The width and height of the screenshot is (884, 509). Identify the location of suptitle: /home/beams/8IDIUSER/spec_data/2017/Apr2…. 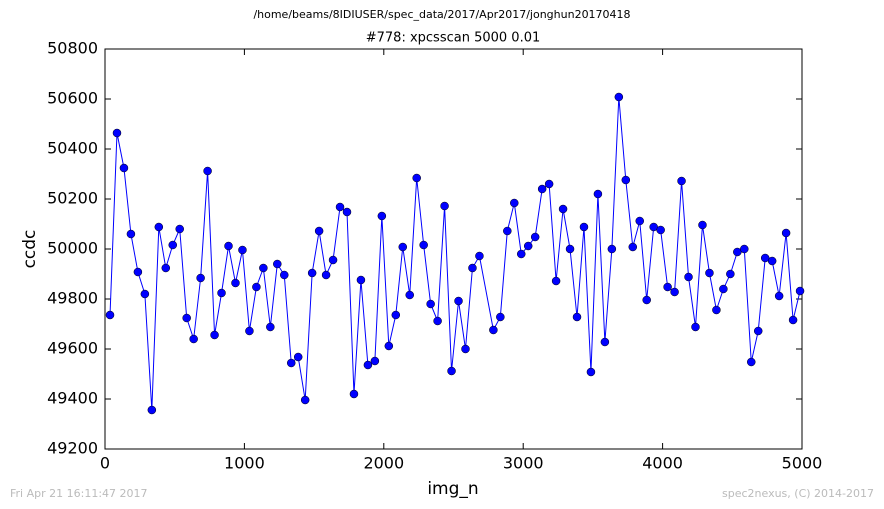
(441, 14).